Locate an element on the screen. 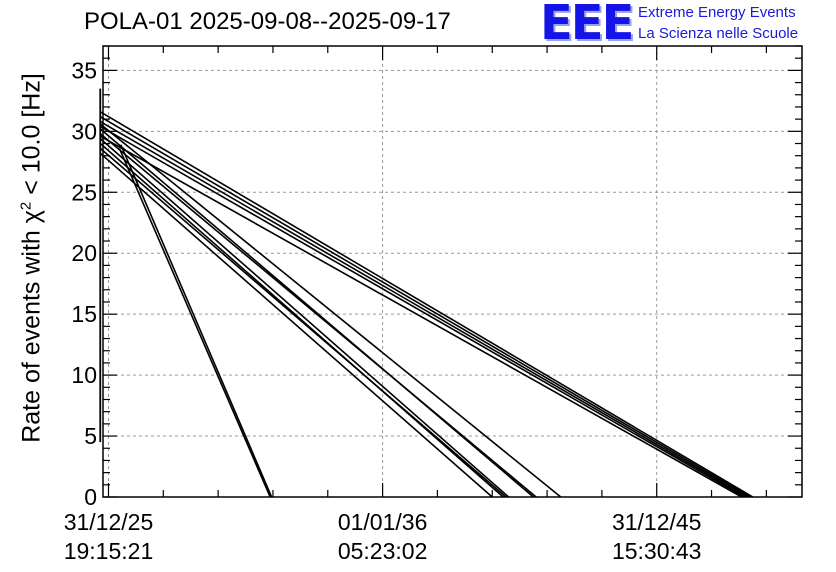 The width and height of the screenshot is (836, 572). x-tick-label-date: 31/12/45 is located at coordinates (657, 522).